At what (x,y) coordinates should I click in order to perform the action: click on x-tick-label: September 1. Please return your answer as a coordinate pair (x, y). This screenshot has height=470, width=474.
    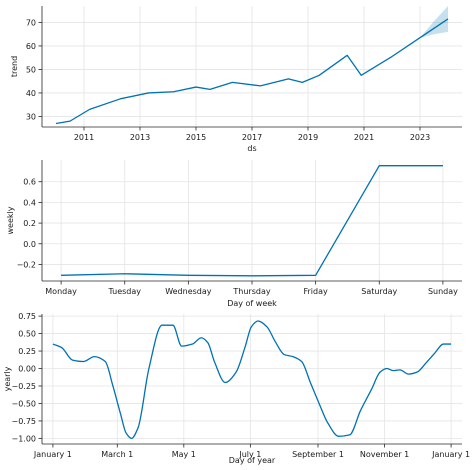
    Looking at the image, I should click on (318, 454).